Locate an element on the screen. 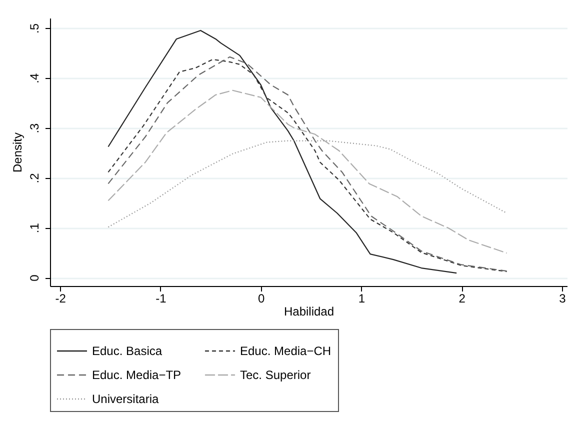 The width and height of the screenshot is (579, 426). x-tick-label: 2 is located at coordinates (462, 299).